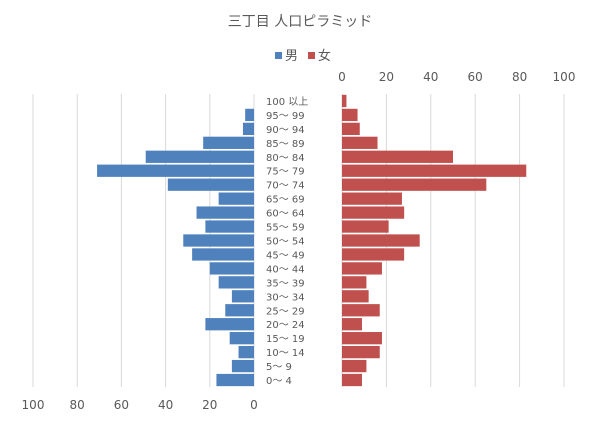 Image resolution: width=601 pixels, height=435 pixels. What do you see at coordinates (254, 405) in the screenshot?
I see `bottom-axis-tick-label: 0` at bounding box center [254, 405].